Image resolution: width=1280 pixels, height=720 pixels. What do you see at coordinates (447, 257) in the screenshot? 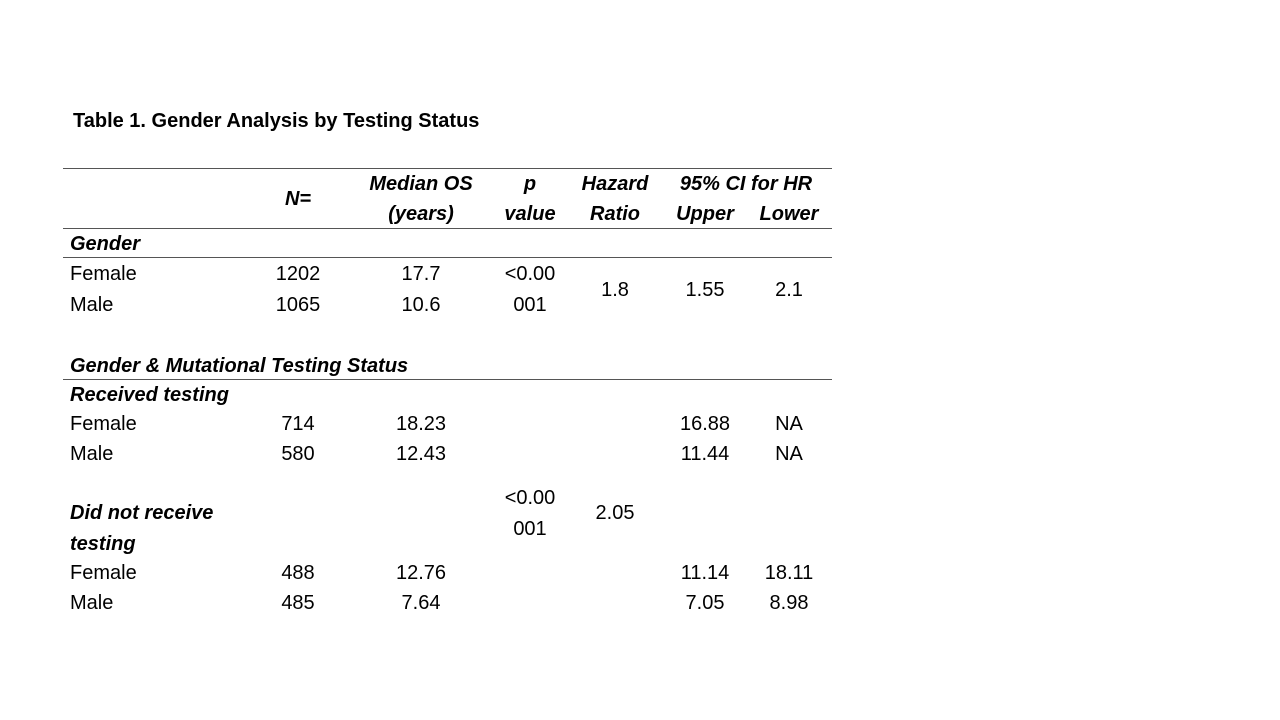
I see `section-gender-rule` at bounding box center [447, 257].